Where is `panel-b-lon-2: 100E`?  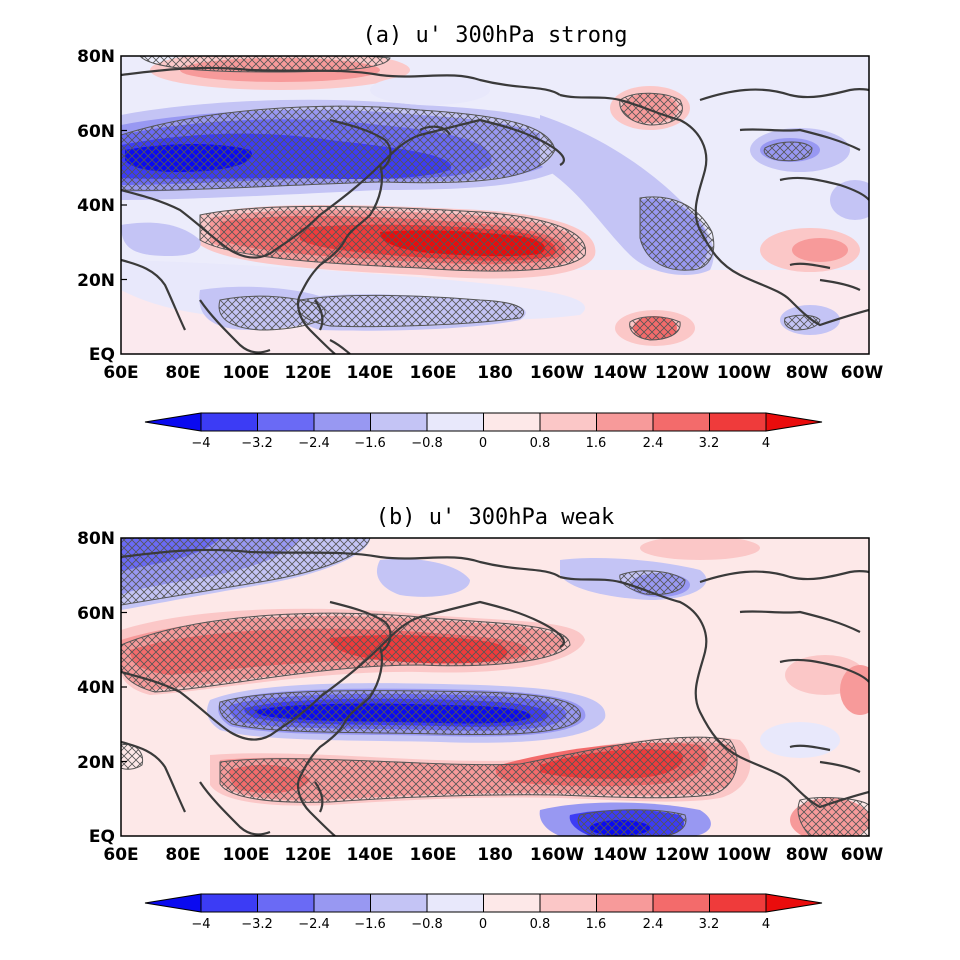
panel-b-lon-2: 100E is located at coordinates (245, 855).